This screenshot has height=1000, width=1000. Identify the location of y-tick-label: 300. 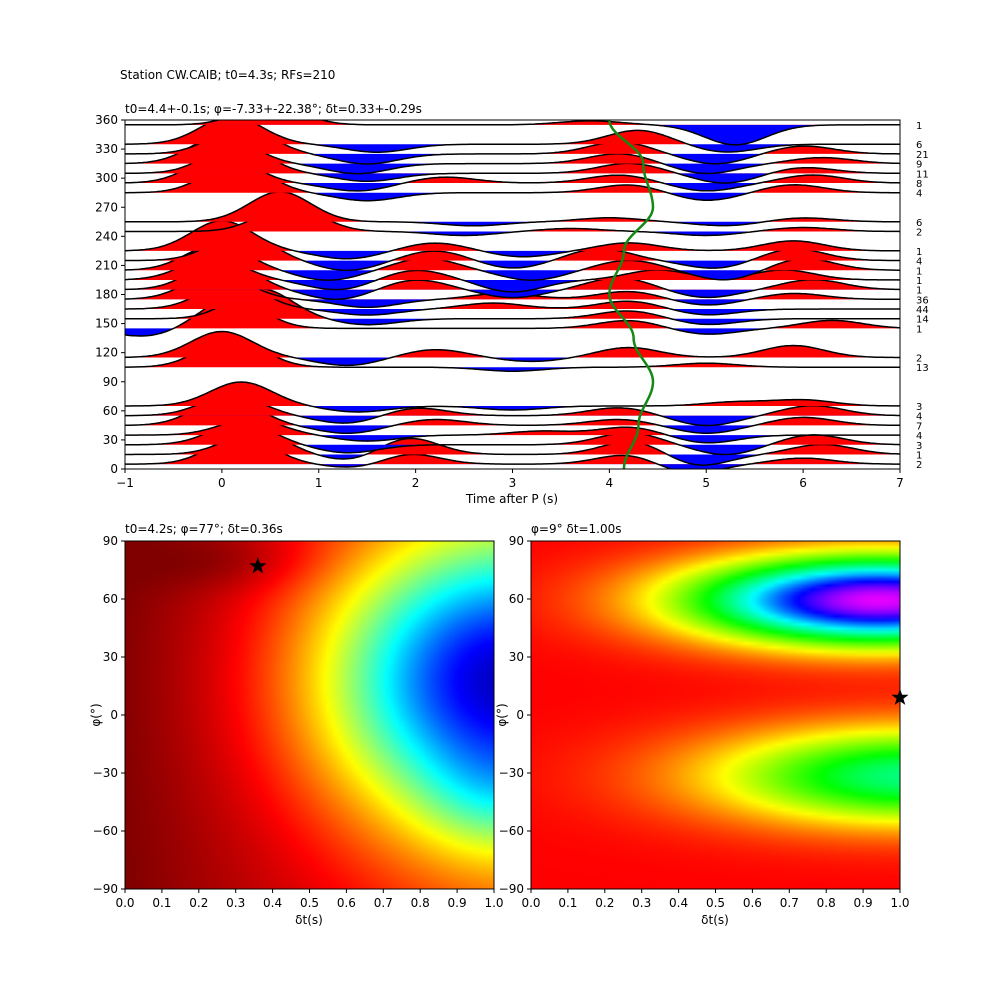
(106, 178).